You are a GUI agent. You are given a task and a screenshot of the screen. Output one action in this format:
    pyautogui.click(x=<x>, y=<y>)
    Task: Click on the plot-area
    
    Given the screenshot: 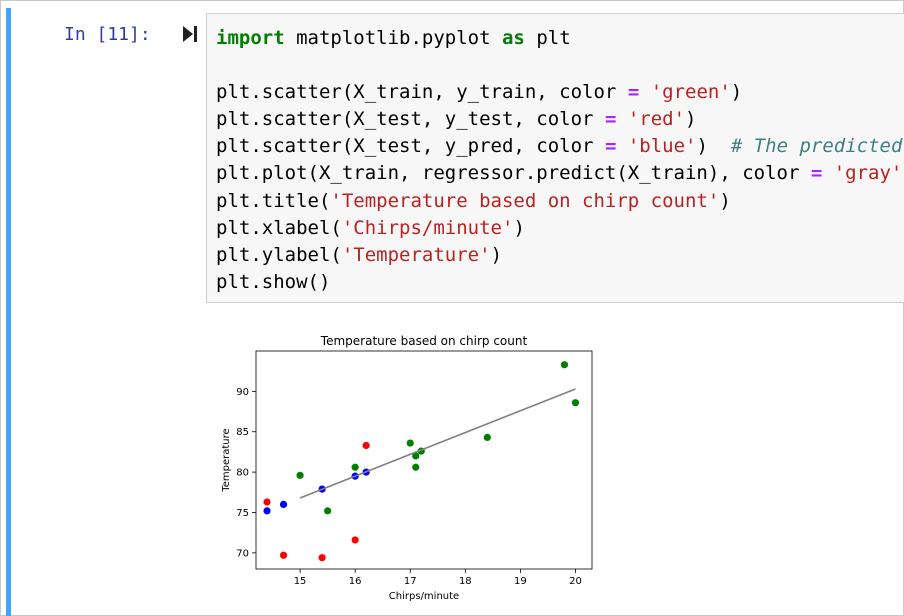 What is the action you would take?
    pyautogui.click(x=424, y=460)
    